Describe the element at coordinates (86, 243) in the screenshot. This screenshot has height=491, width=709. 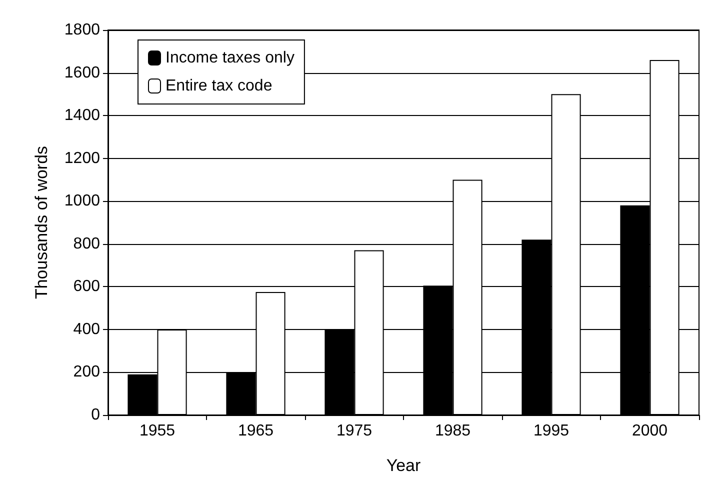
I see `y-tick-label: 800` at that location.